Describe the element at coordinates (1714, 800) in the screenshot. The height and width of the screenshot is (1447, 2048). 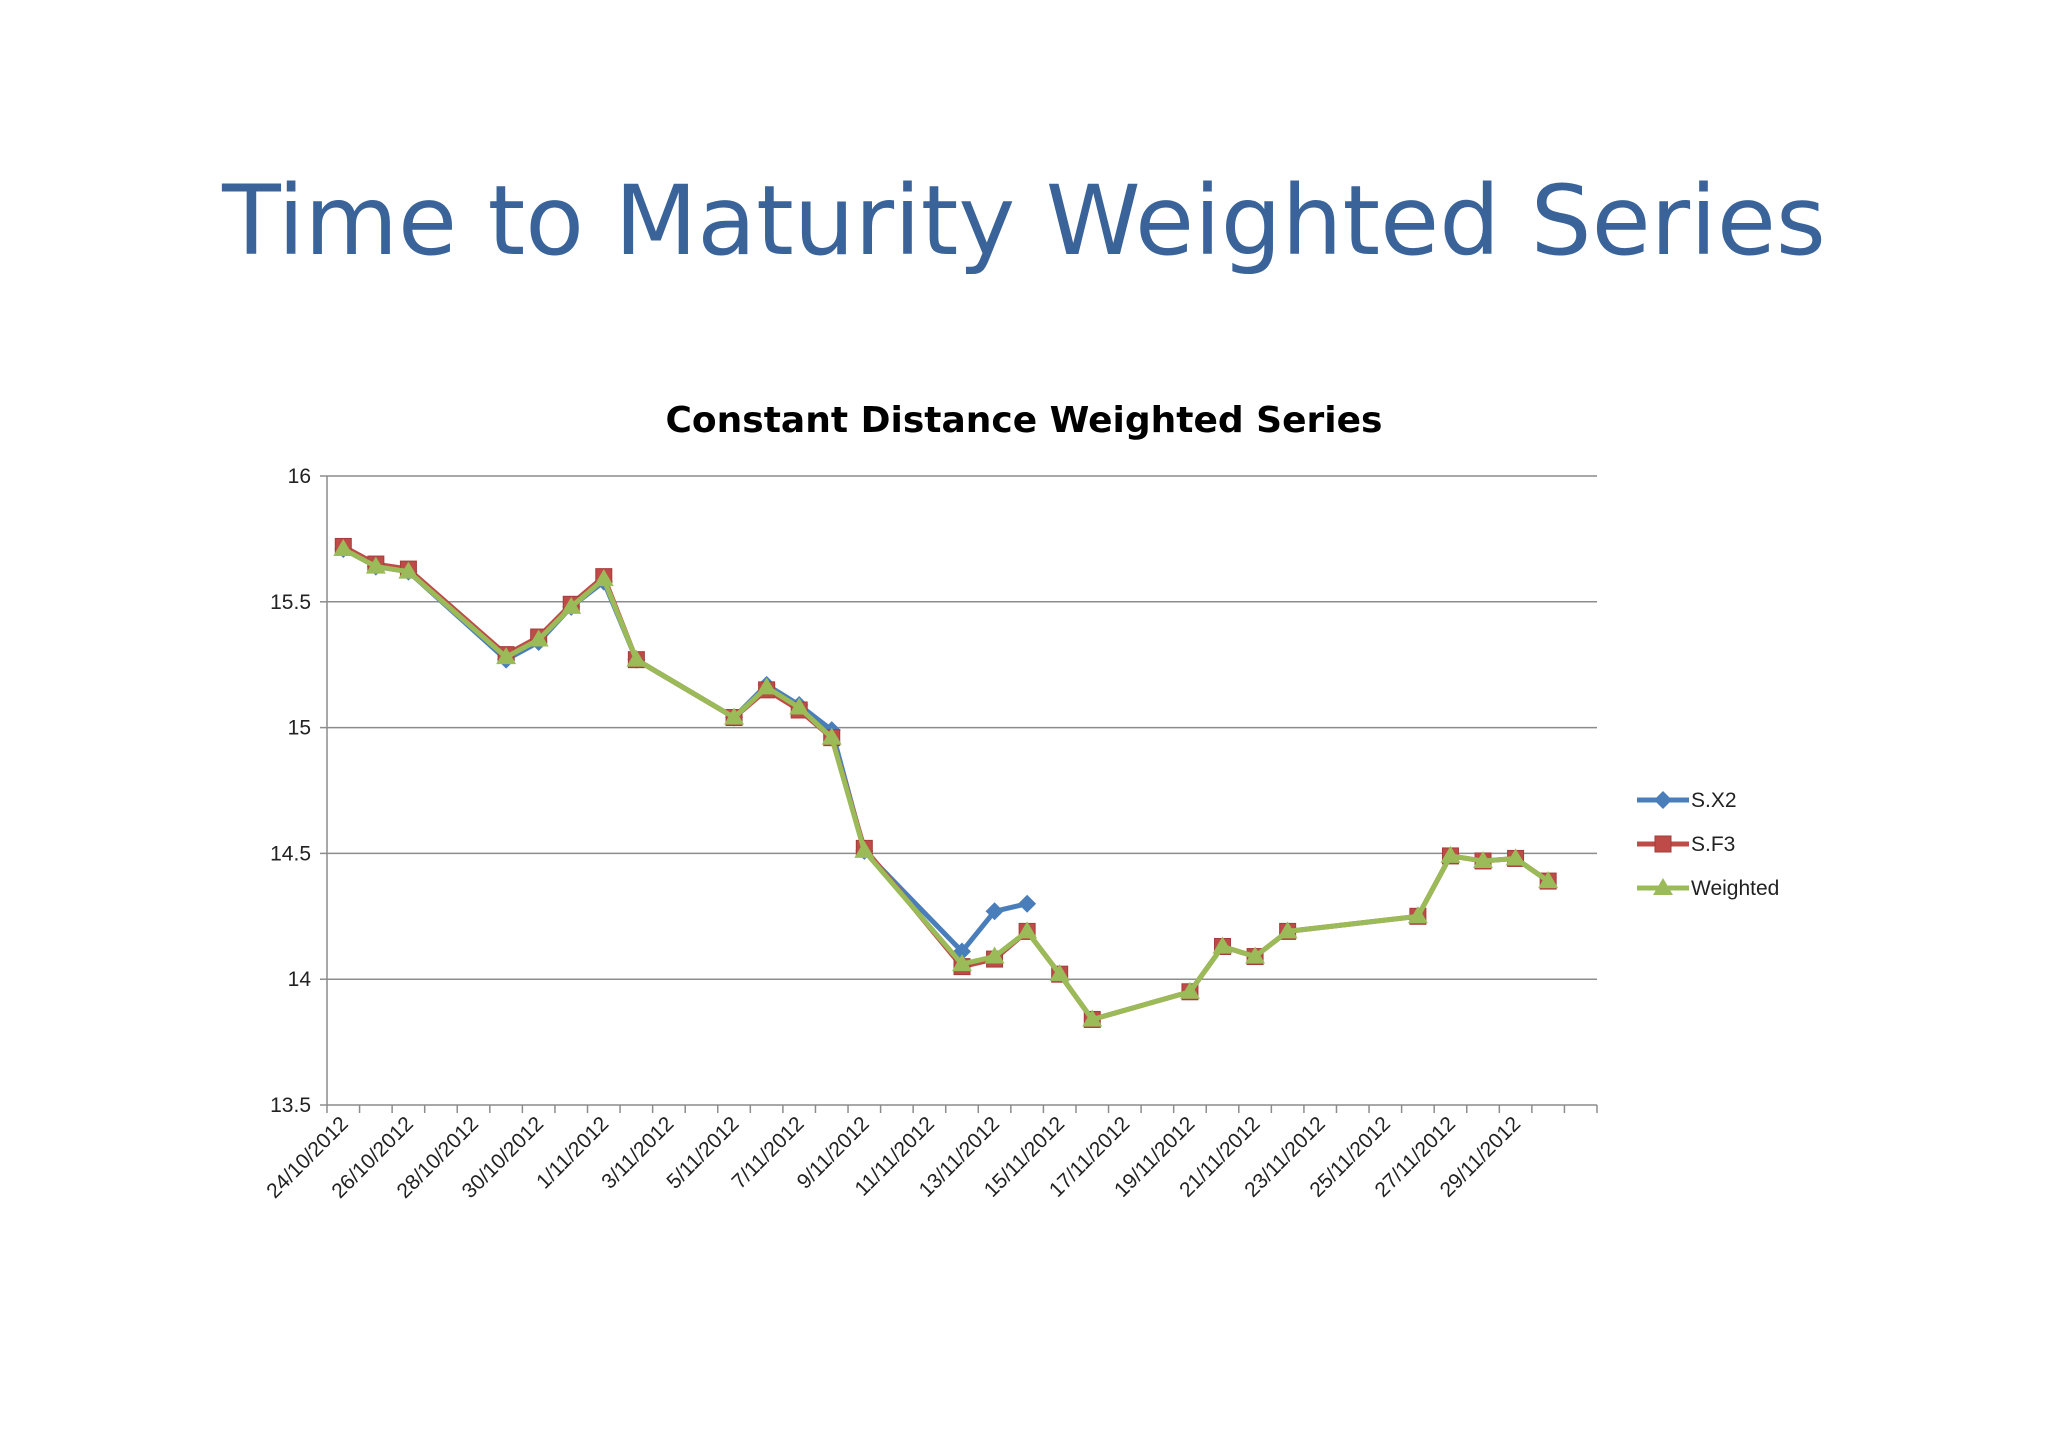
I see `legend-label: S.X2` at that location.